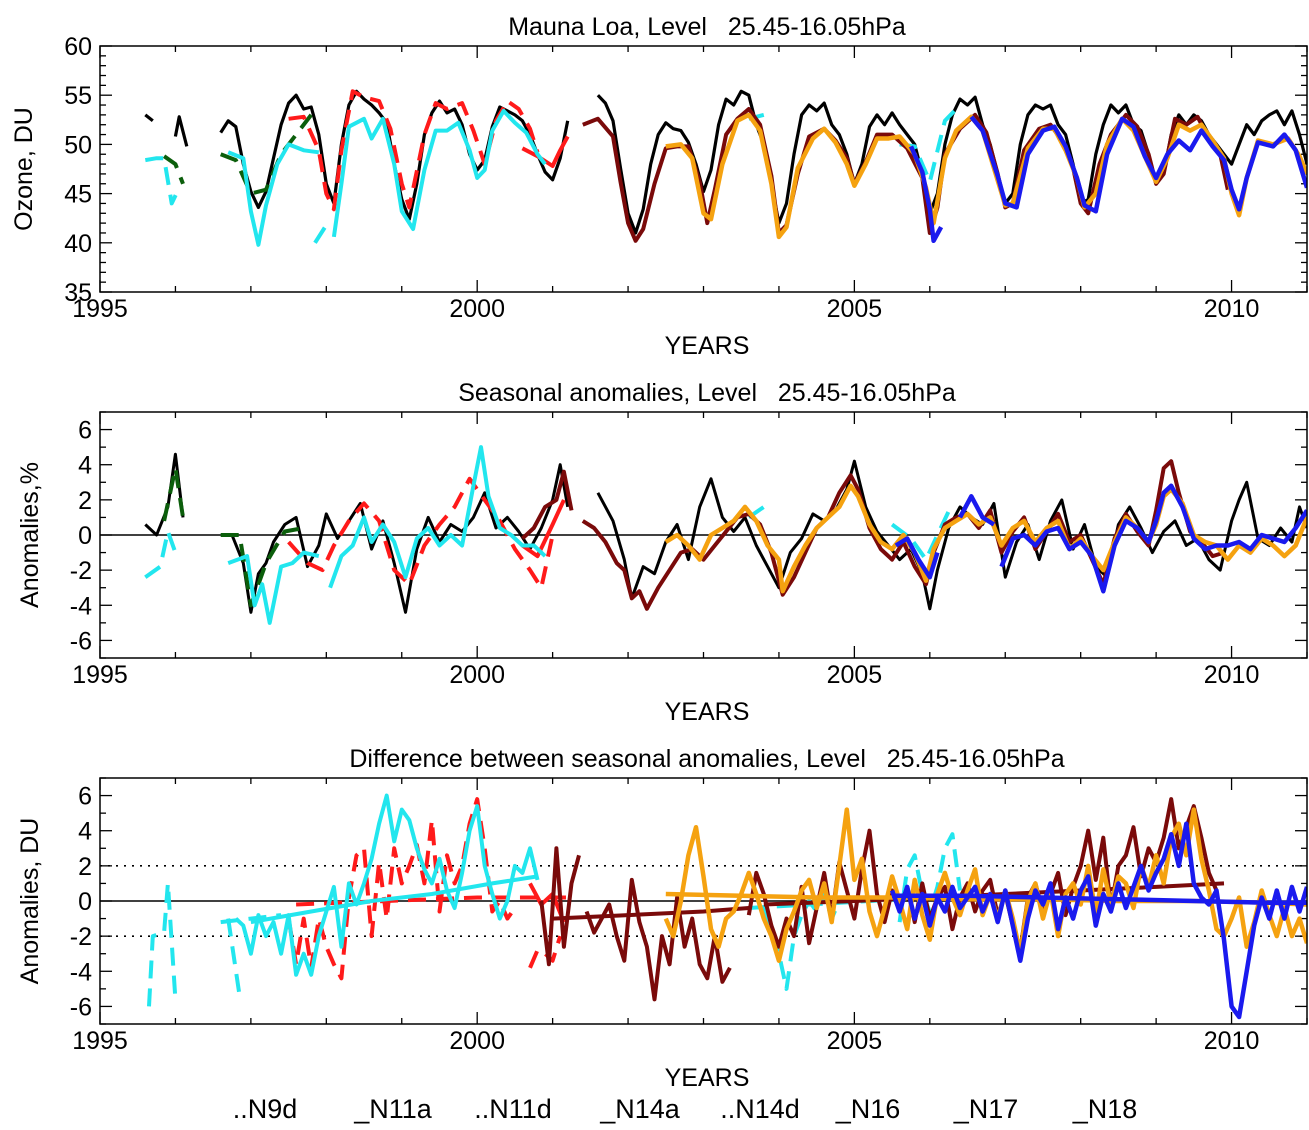 The width and height of the screenshot is (1309, 1130). Describe the element at coordinates (513, 1109) in the screenshot. I see `legend-item: ..N11d` at that location.